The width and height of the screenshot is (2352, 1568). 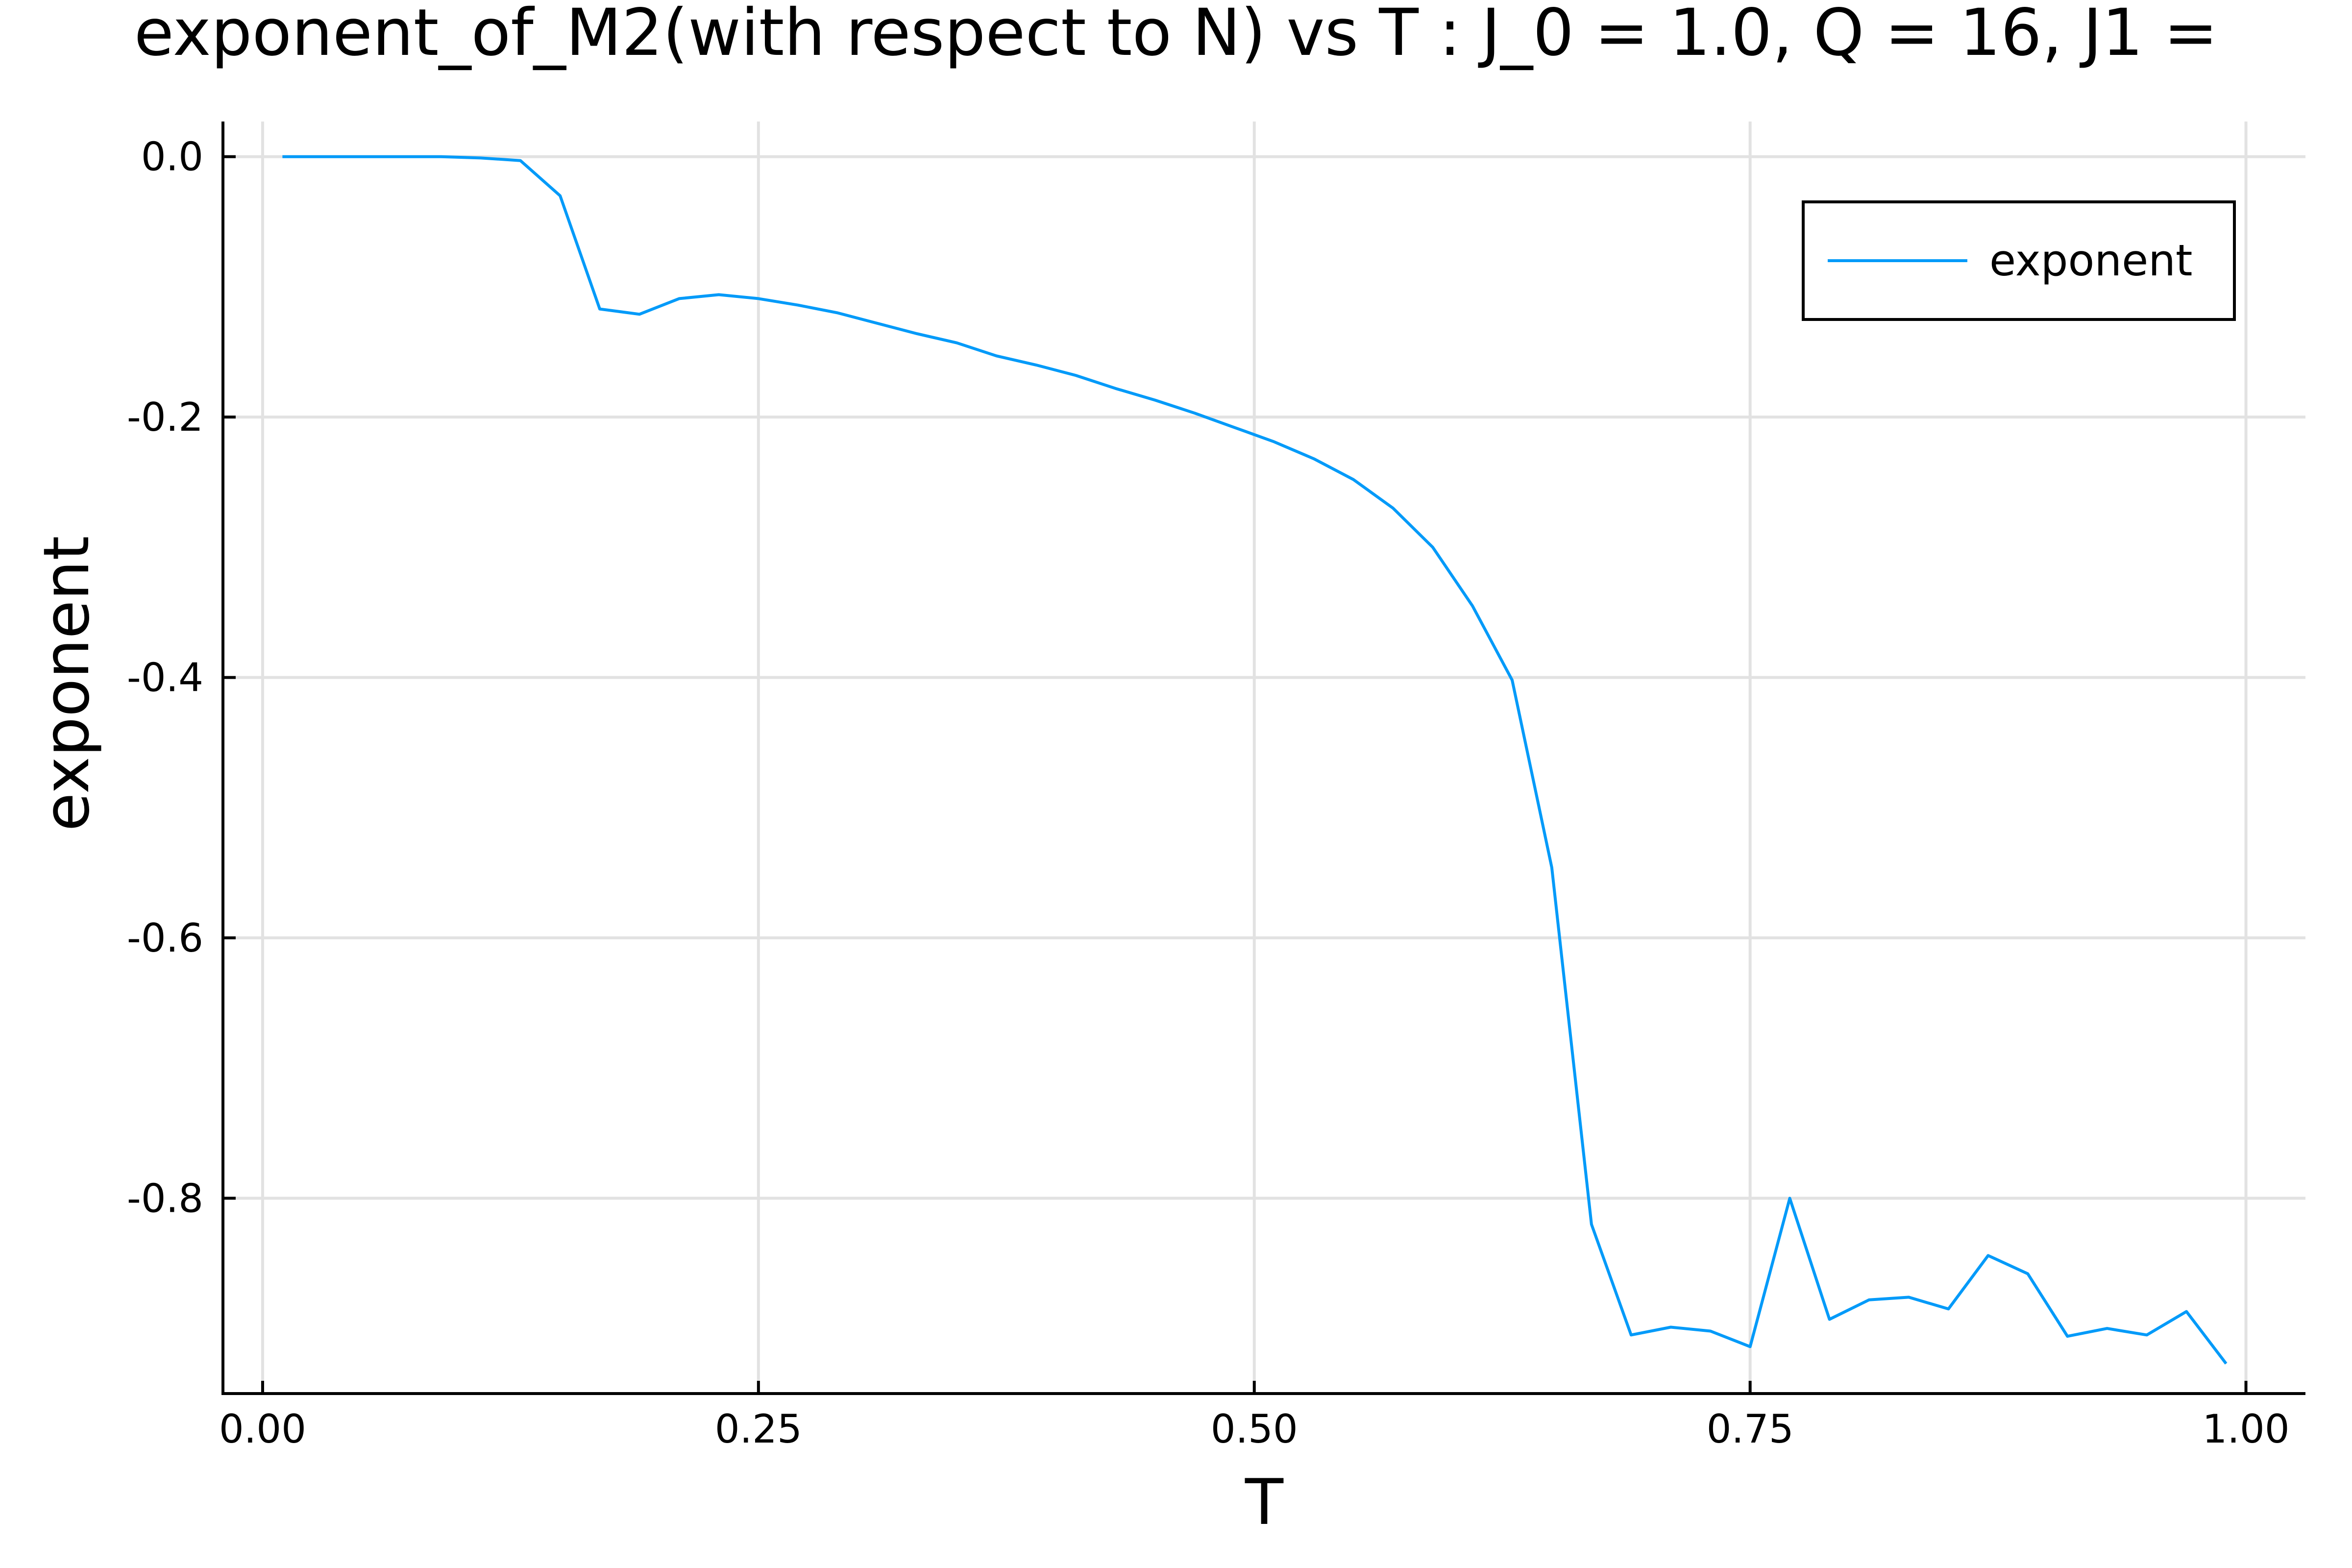 I want to click on x-tick-label: 0.75, so click(x=1750, y=1429).